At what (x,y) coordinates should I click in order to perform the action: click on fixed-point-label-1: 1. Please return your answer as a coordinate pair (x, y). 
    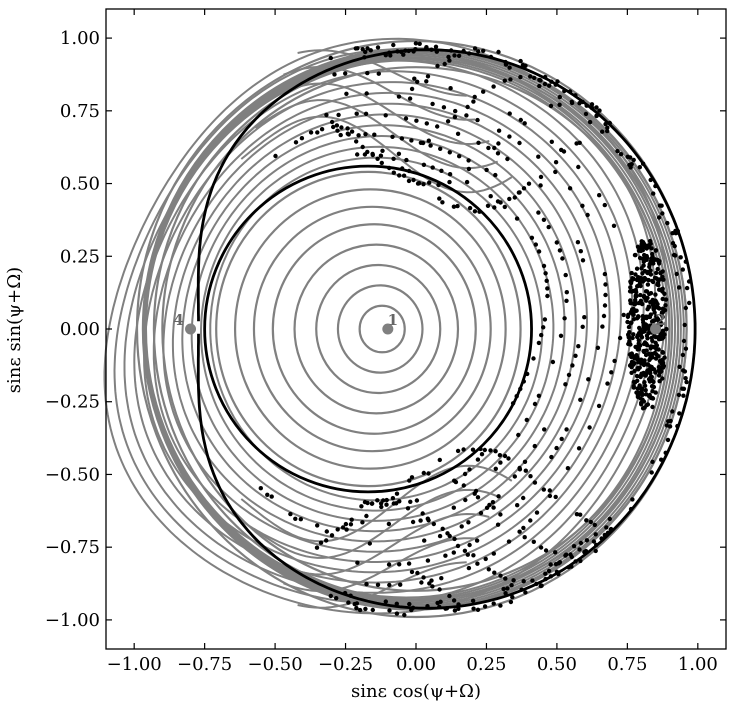
    Looking at the image, I should click on (393, 320).